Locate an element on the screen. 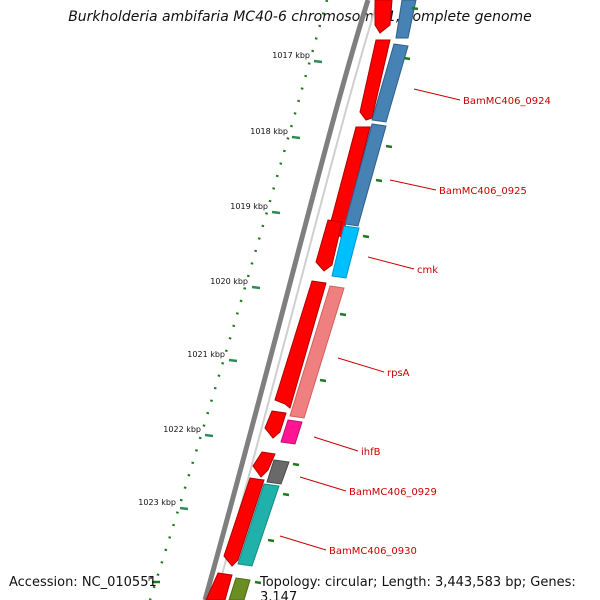 The height and width of the screenshot is (600, 600). tick-label: 1022 kbp is located at coordinates (182, 429).